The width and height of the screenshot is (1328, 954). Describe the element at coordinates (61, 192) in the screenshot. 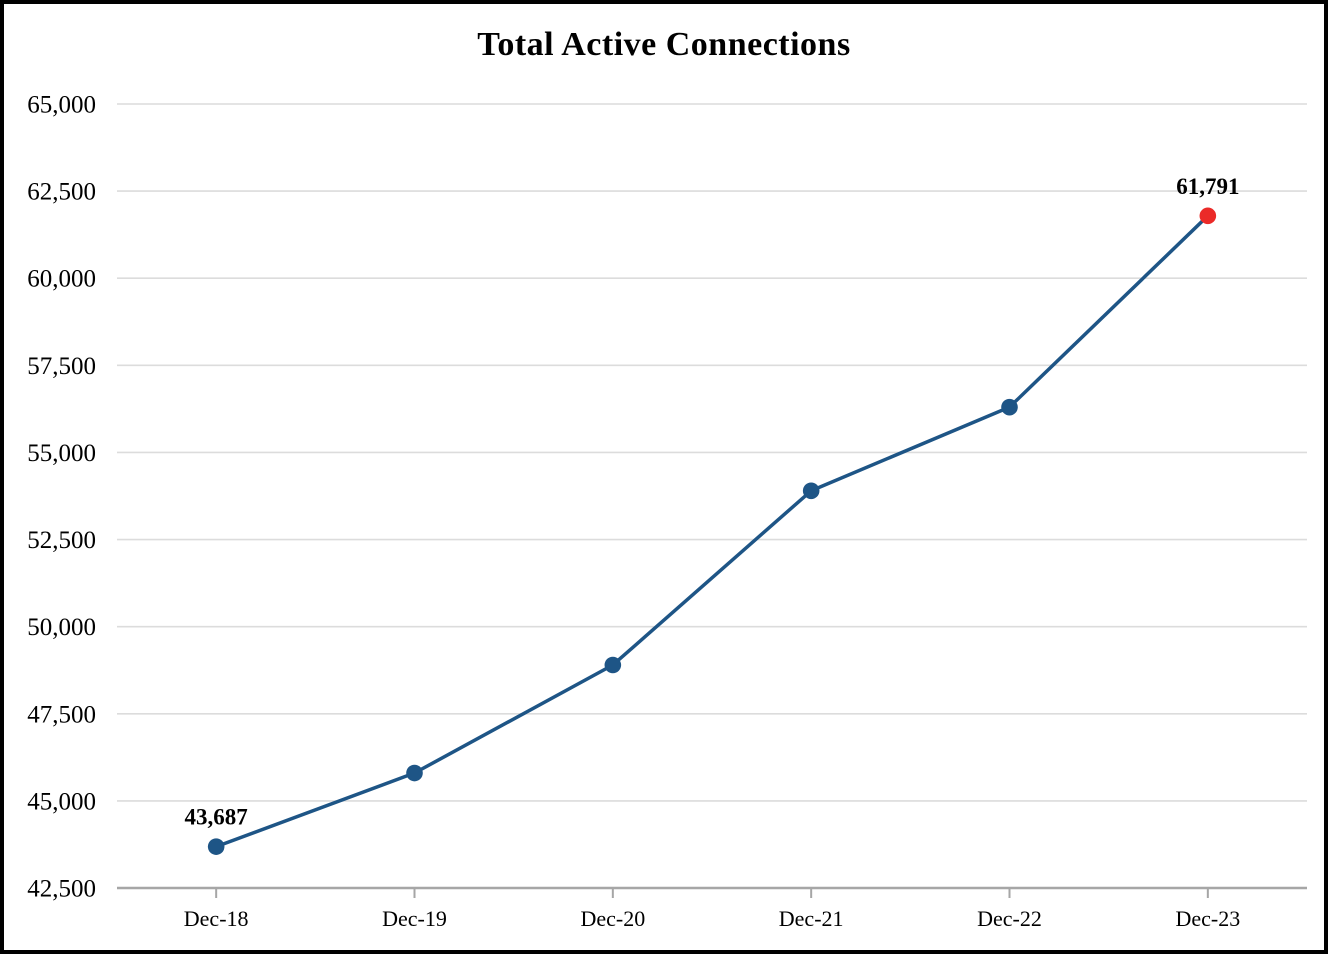

I see `y-axis-tick-label: 62,500` at that location.